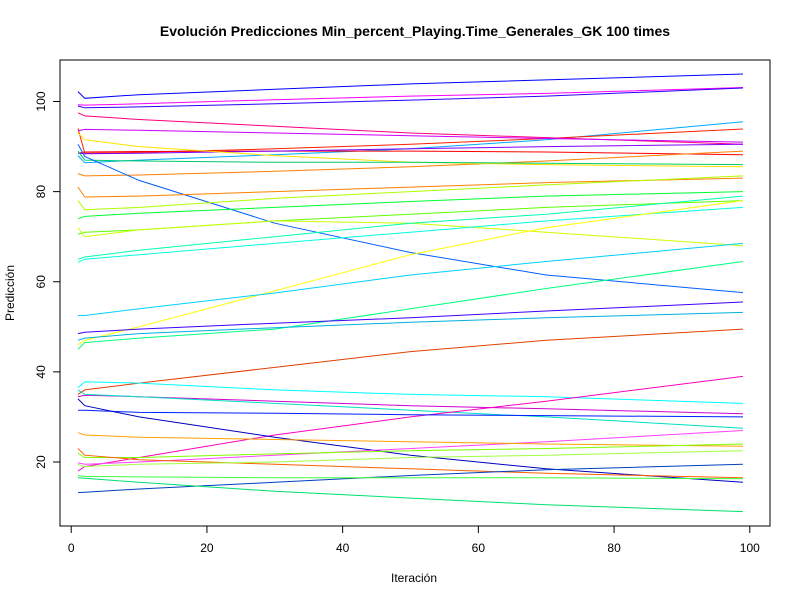 This screenshot has height=600, width=800. Describe the element at coordinates (41, 462) in the screenshot. I see `y-tick-label: 20` at that location.